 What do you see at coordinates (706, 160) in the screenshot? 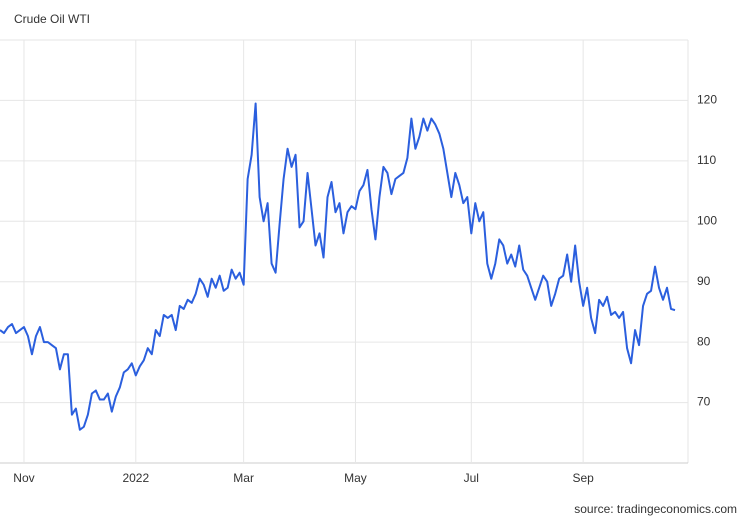
I see `y-tick-label: 110` at bounding box center [706, 160].